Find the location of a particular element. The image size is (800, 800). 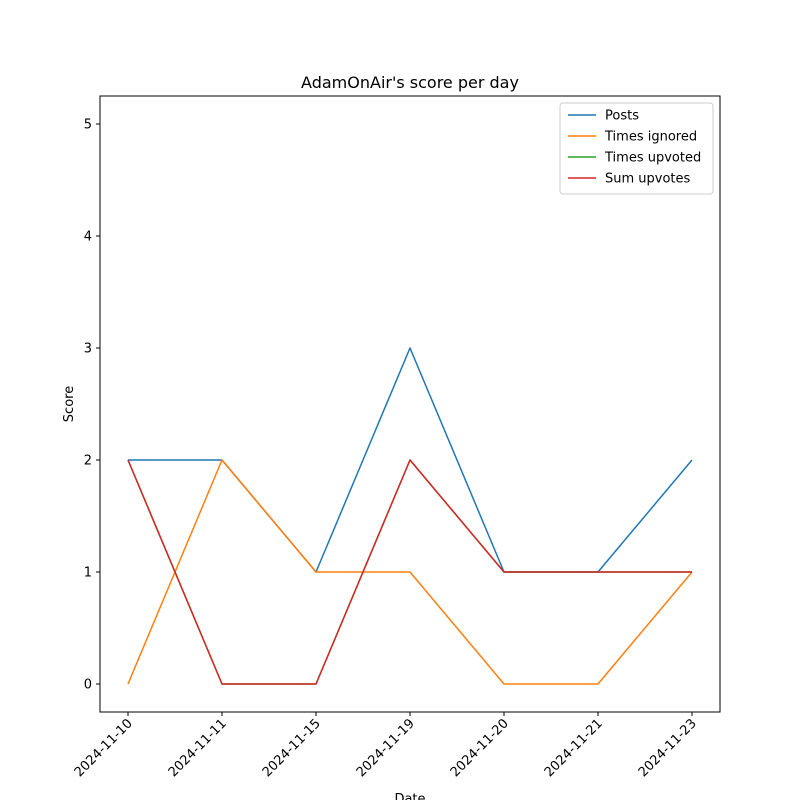

x-tick-label: 2024-11-10 is located at coordinates (104, 748).